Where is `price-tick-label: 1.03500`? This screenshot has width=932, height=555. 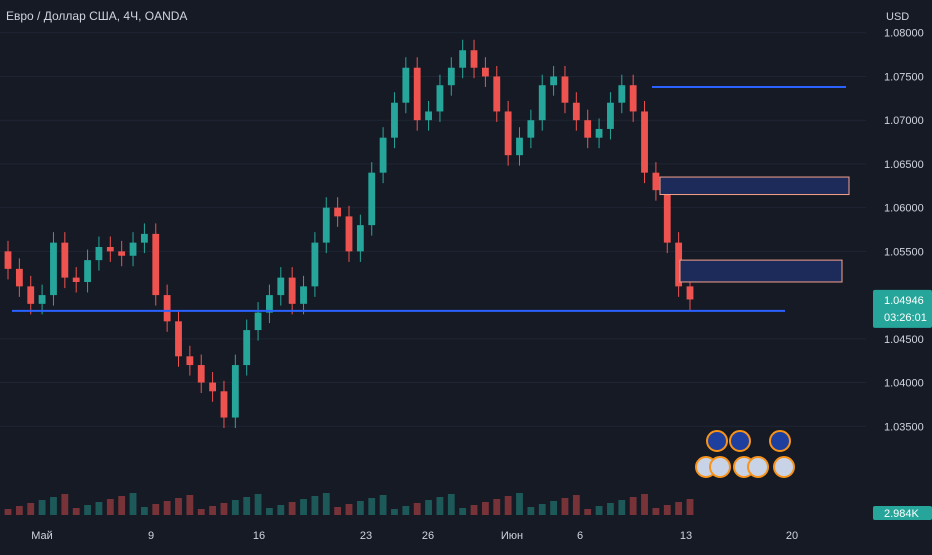
price-tick-label: 1.03500 is located at coordinates (904, 427).